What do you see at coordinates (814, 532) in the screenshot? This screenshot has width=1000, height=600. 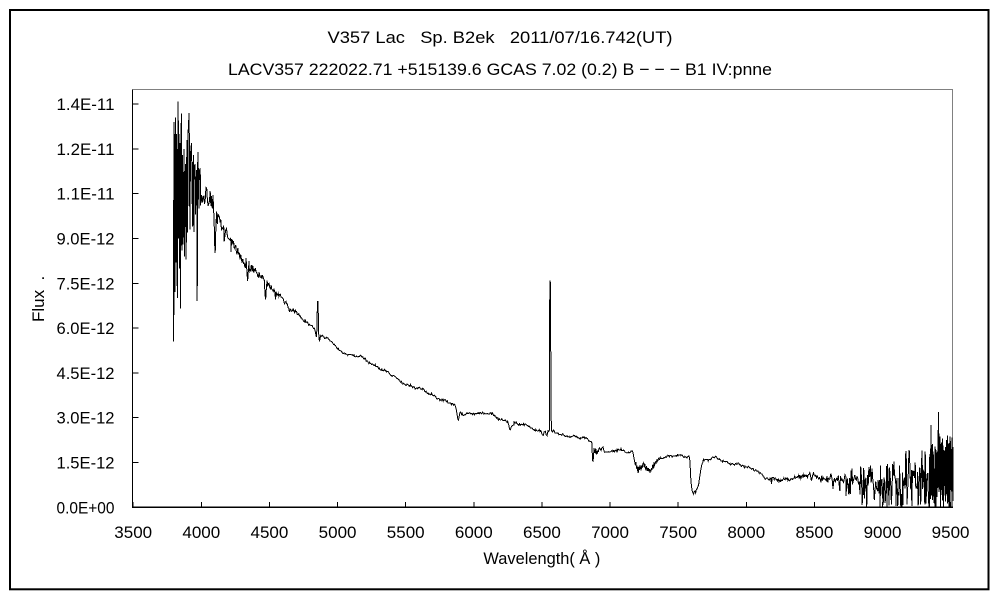 I see `svg-text: 8500` at bounding box center [814, 532].